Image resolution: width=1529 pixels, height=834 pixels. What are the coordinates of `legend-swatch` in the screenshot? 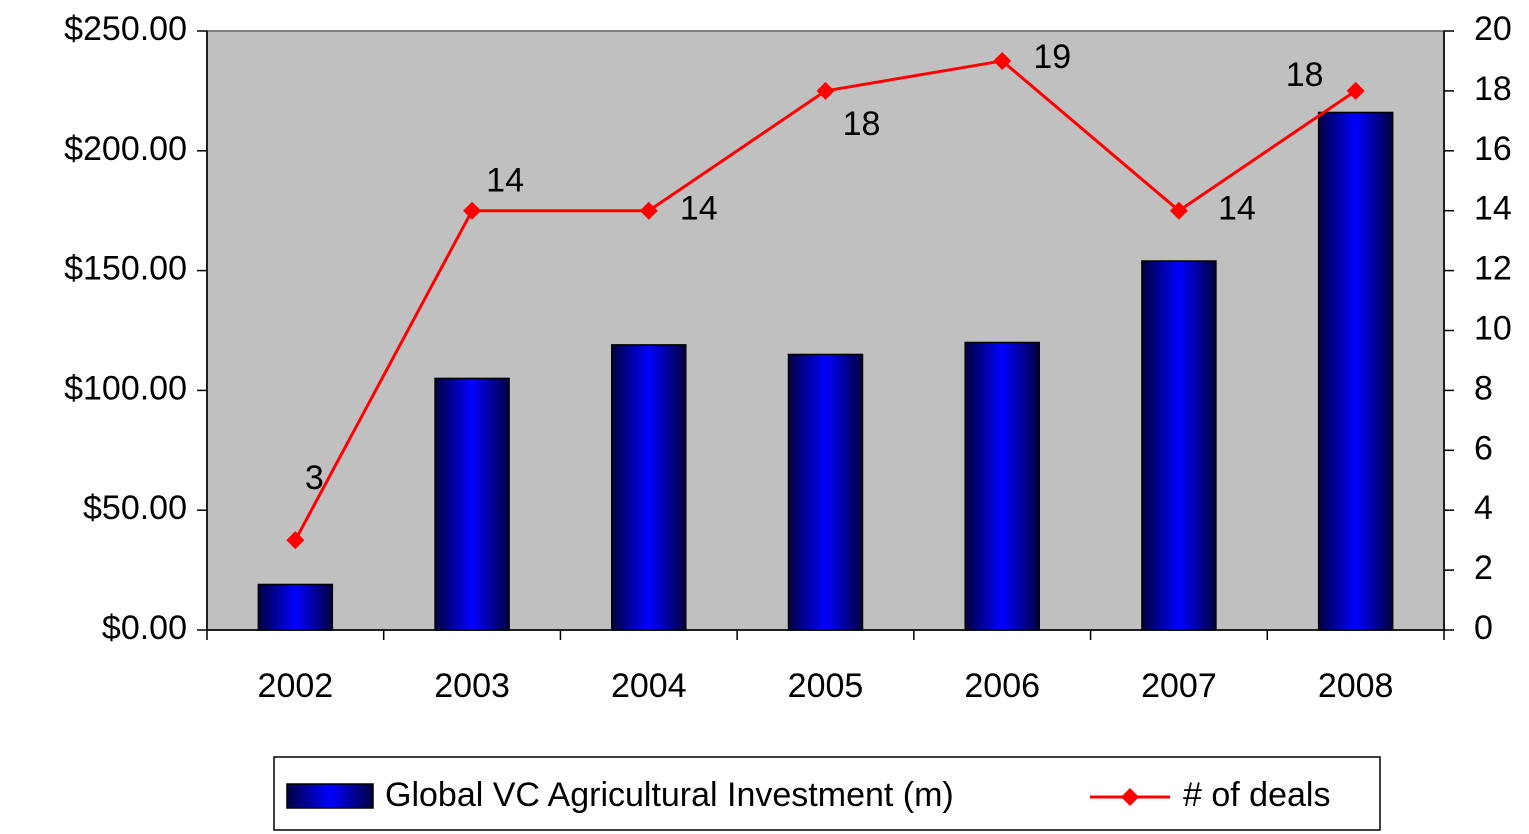 It's located at (330, 796).